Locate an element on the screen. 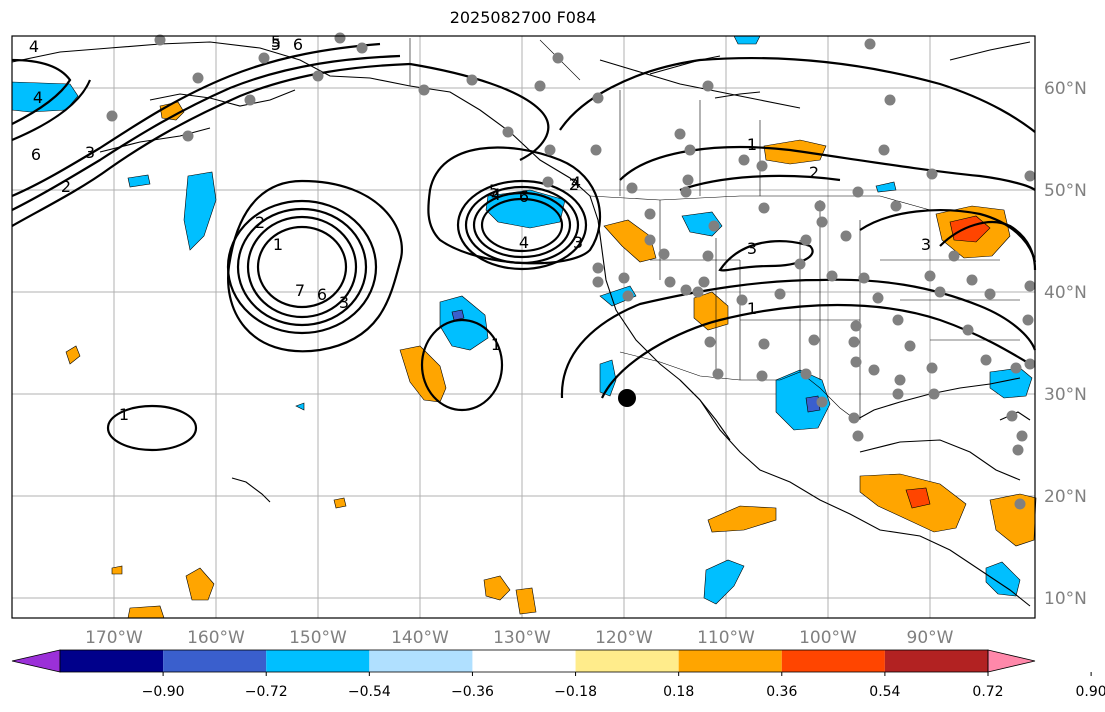 The image size is (1105, 712). latitude-label: 60°N is located at coordinates (1065, 89).